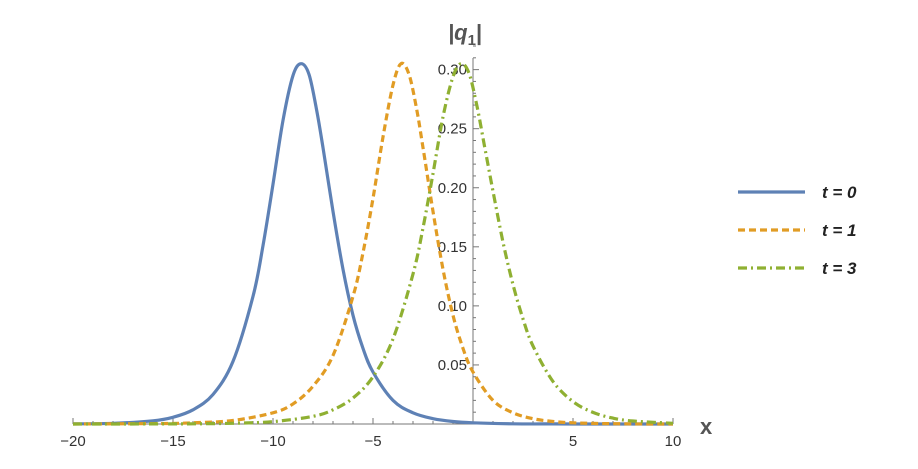 This screenshot has width=918, height=469. I want to click on x-tick-label: −20, so click(72, 441).